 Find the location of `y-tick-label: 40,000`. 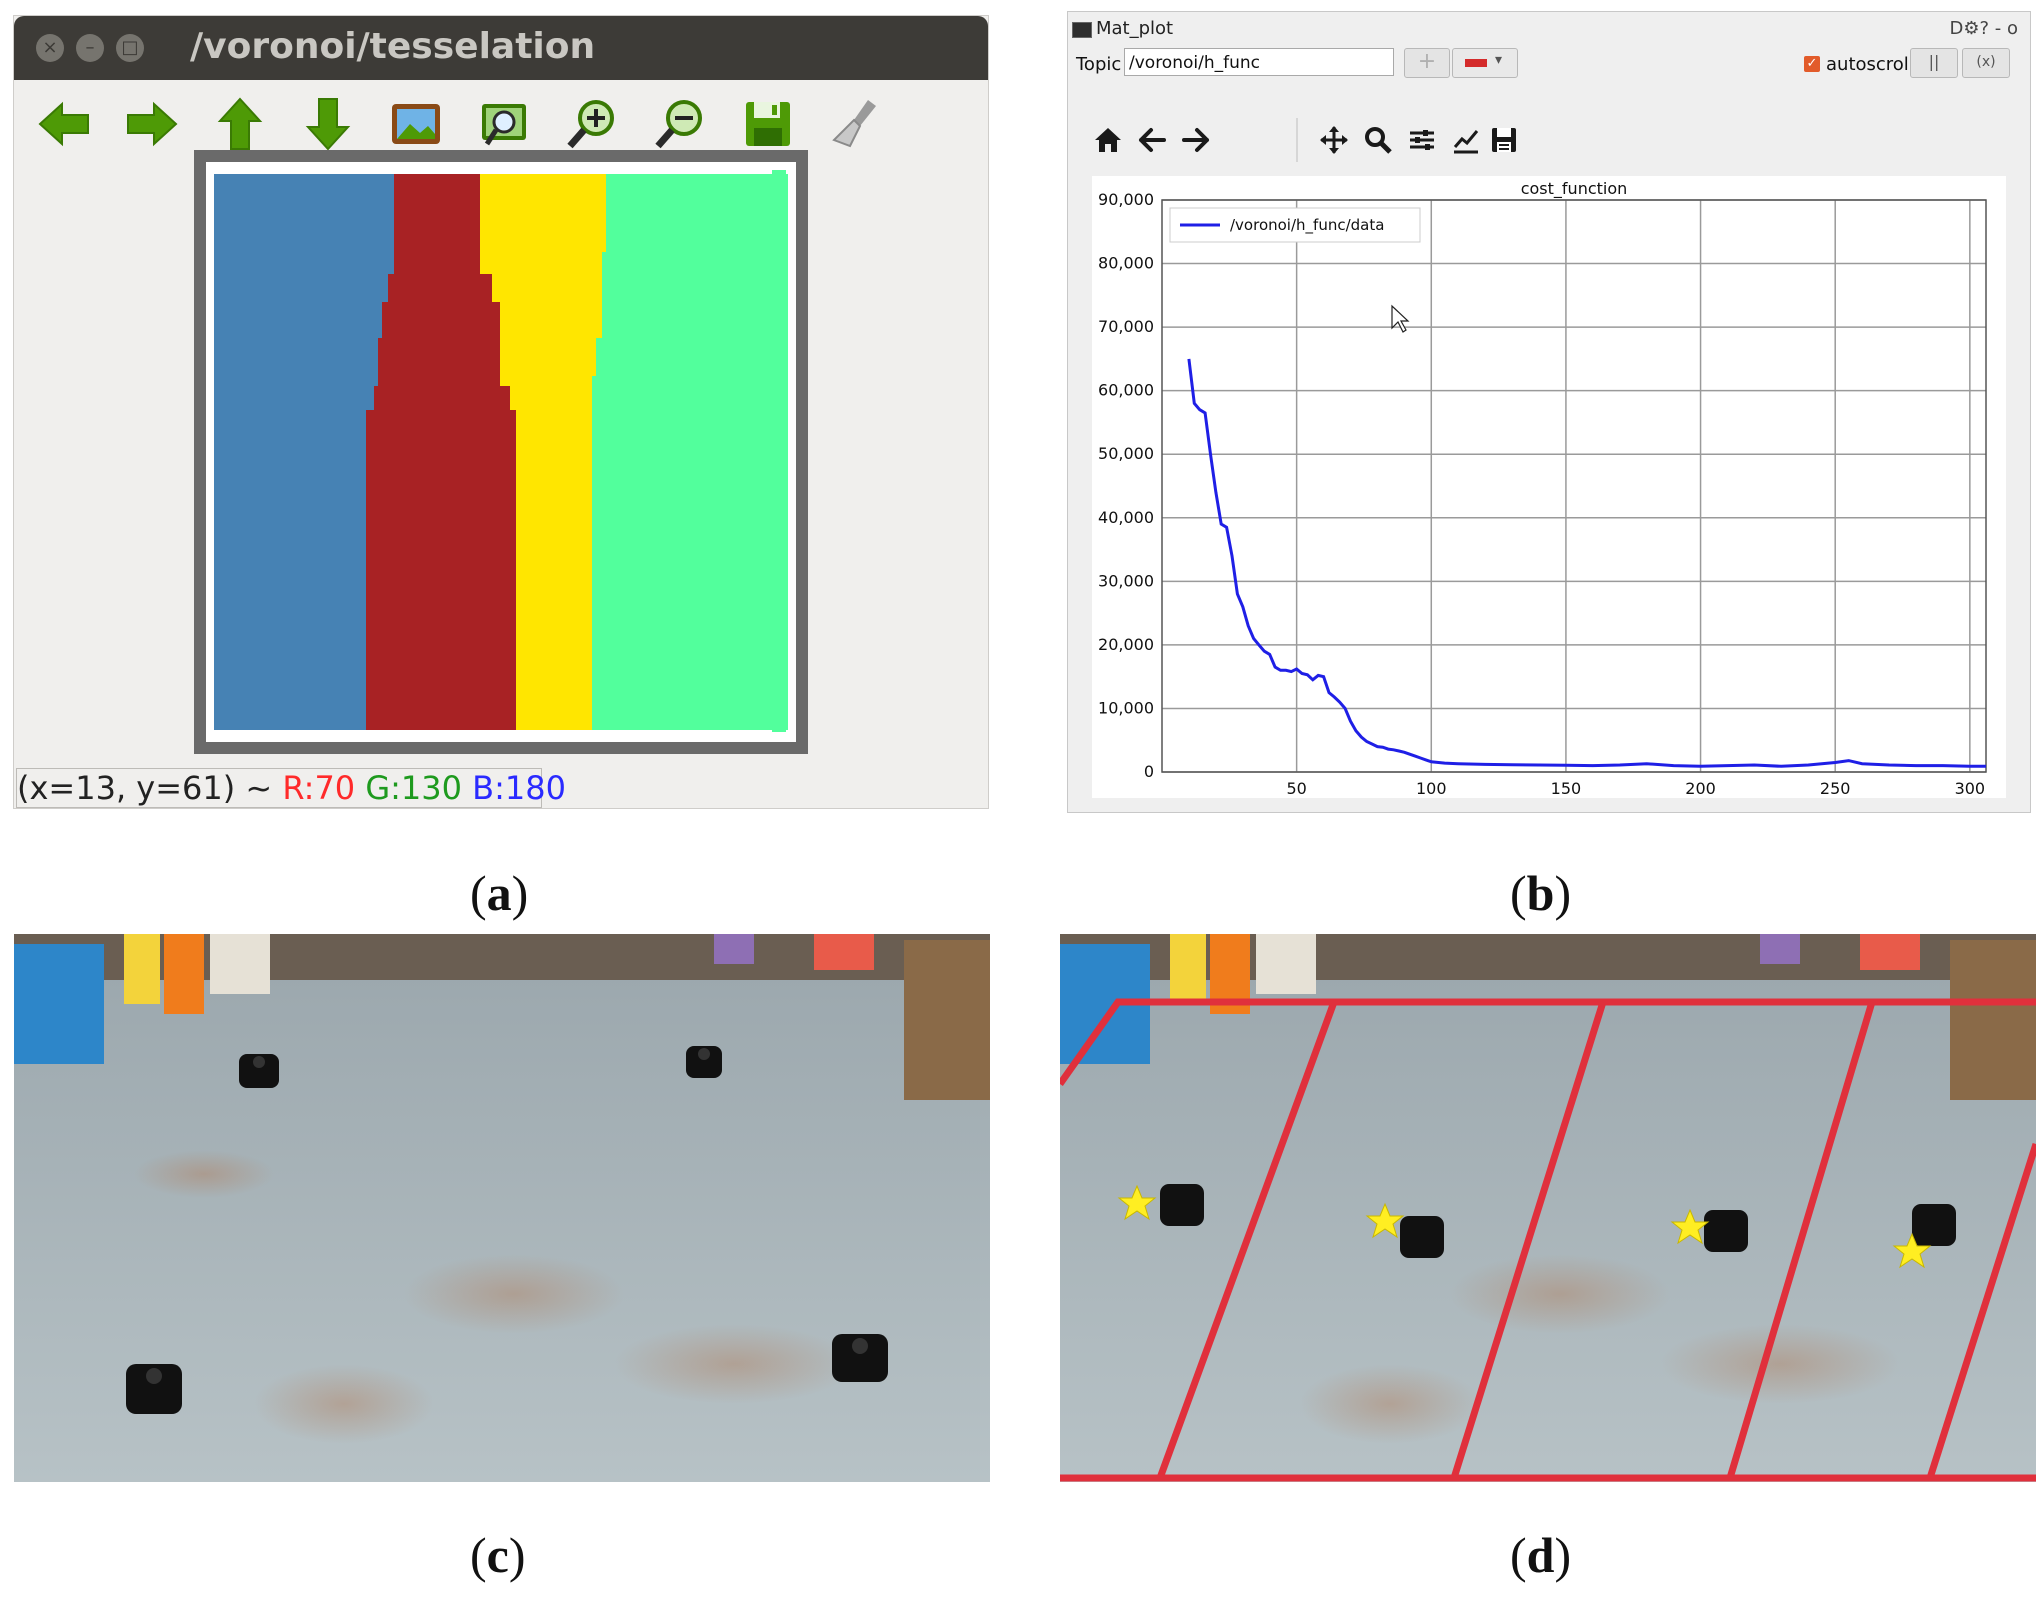

y-tick-label: 40,000 is located at coordinates (1126, 517).